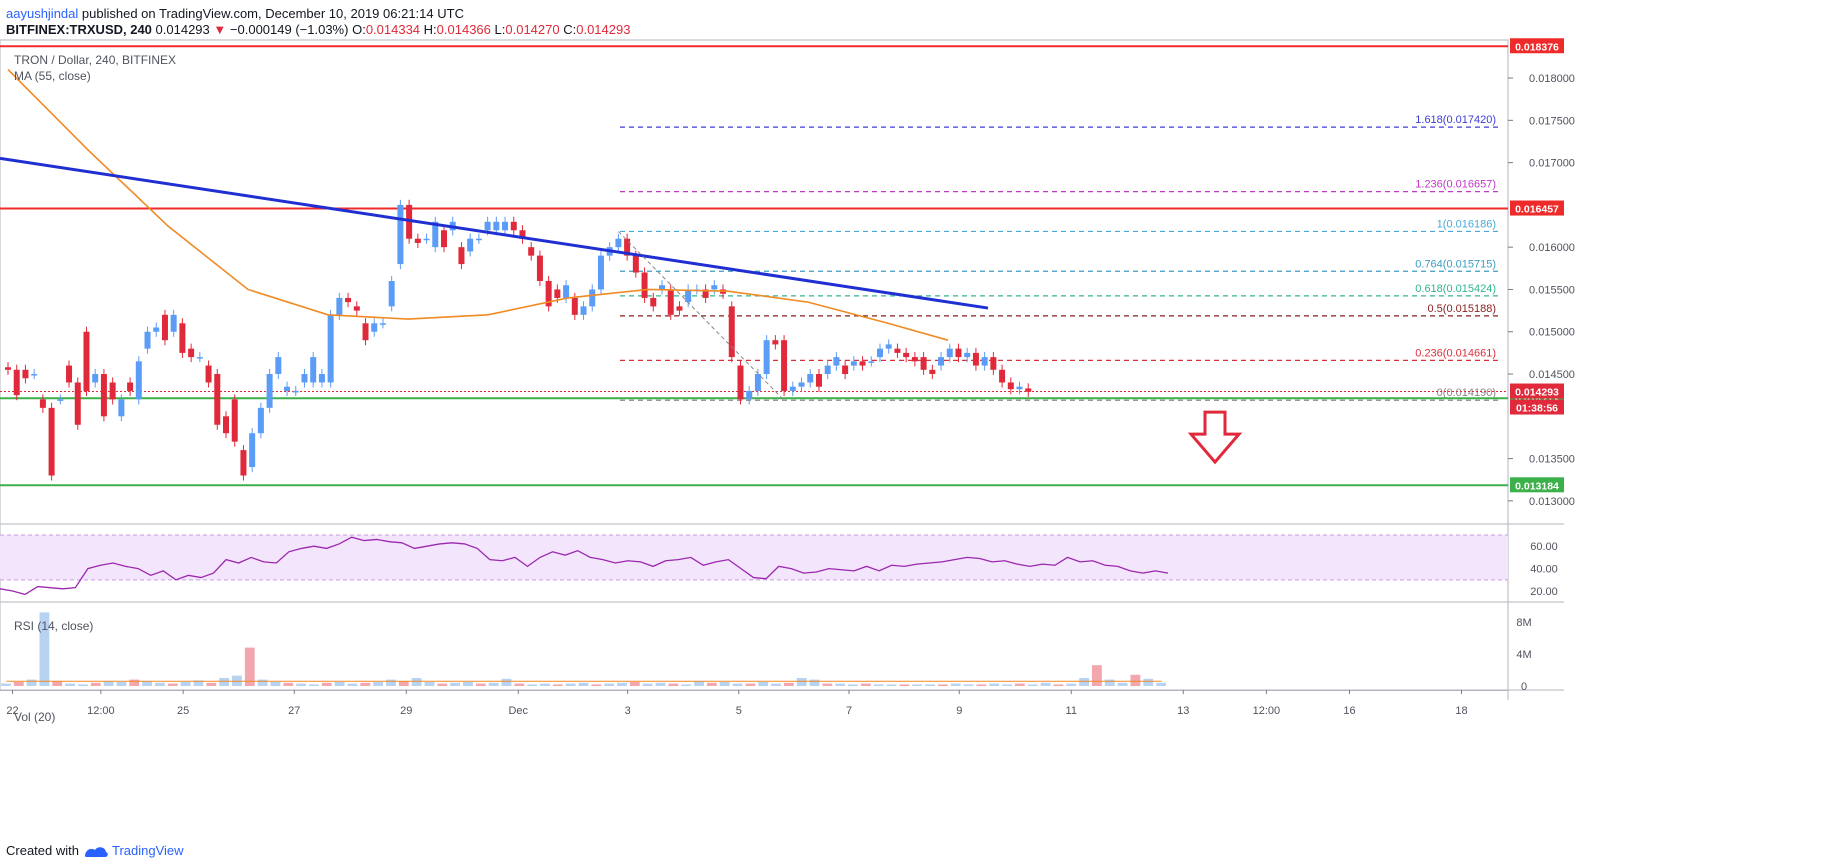 The height and width of the screenshot is (868, 1828). What do you see at coordinates (42, 13) in the screenshot?
I see `author-link: aayushjindal` at bounding box center [42, 13].